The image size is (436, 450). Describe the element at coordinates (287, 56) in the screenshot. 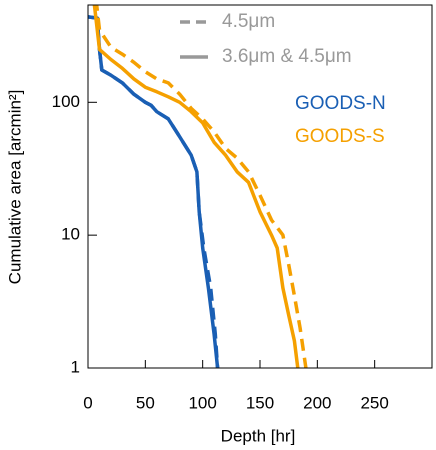

I see `legend-label: 3.6μm & 4.5μm` at that location.